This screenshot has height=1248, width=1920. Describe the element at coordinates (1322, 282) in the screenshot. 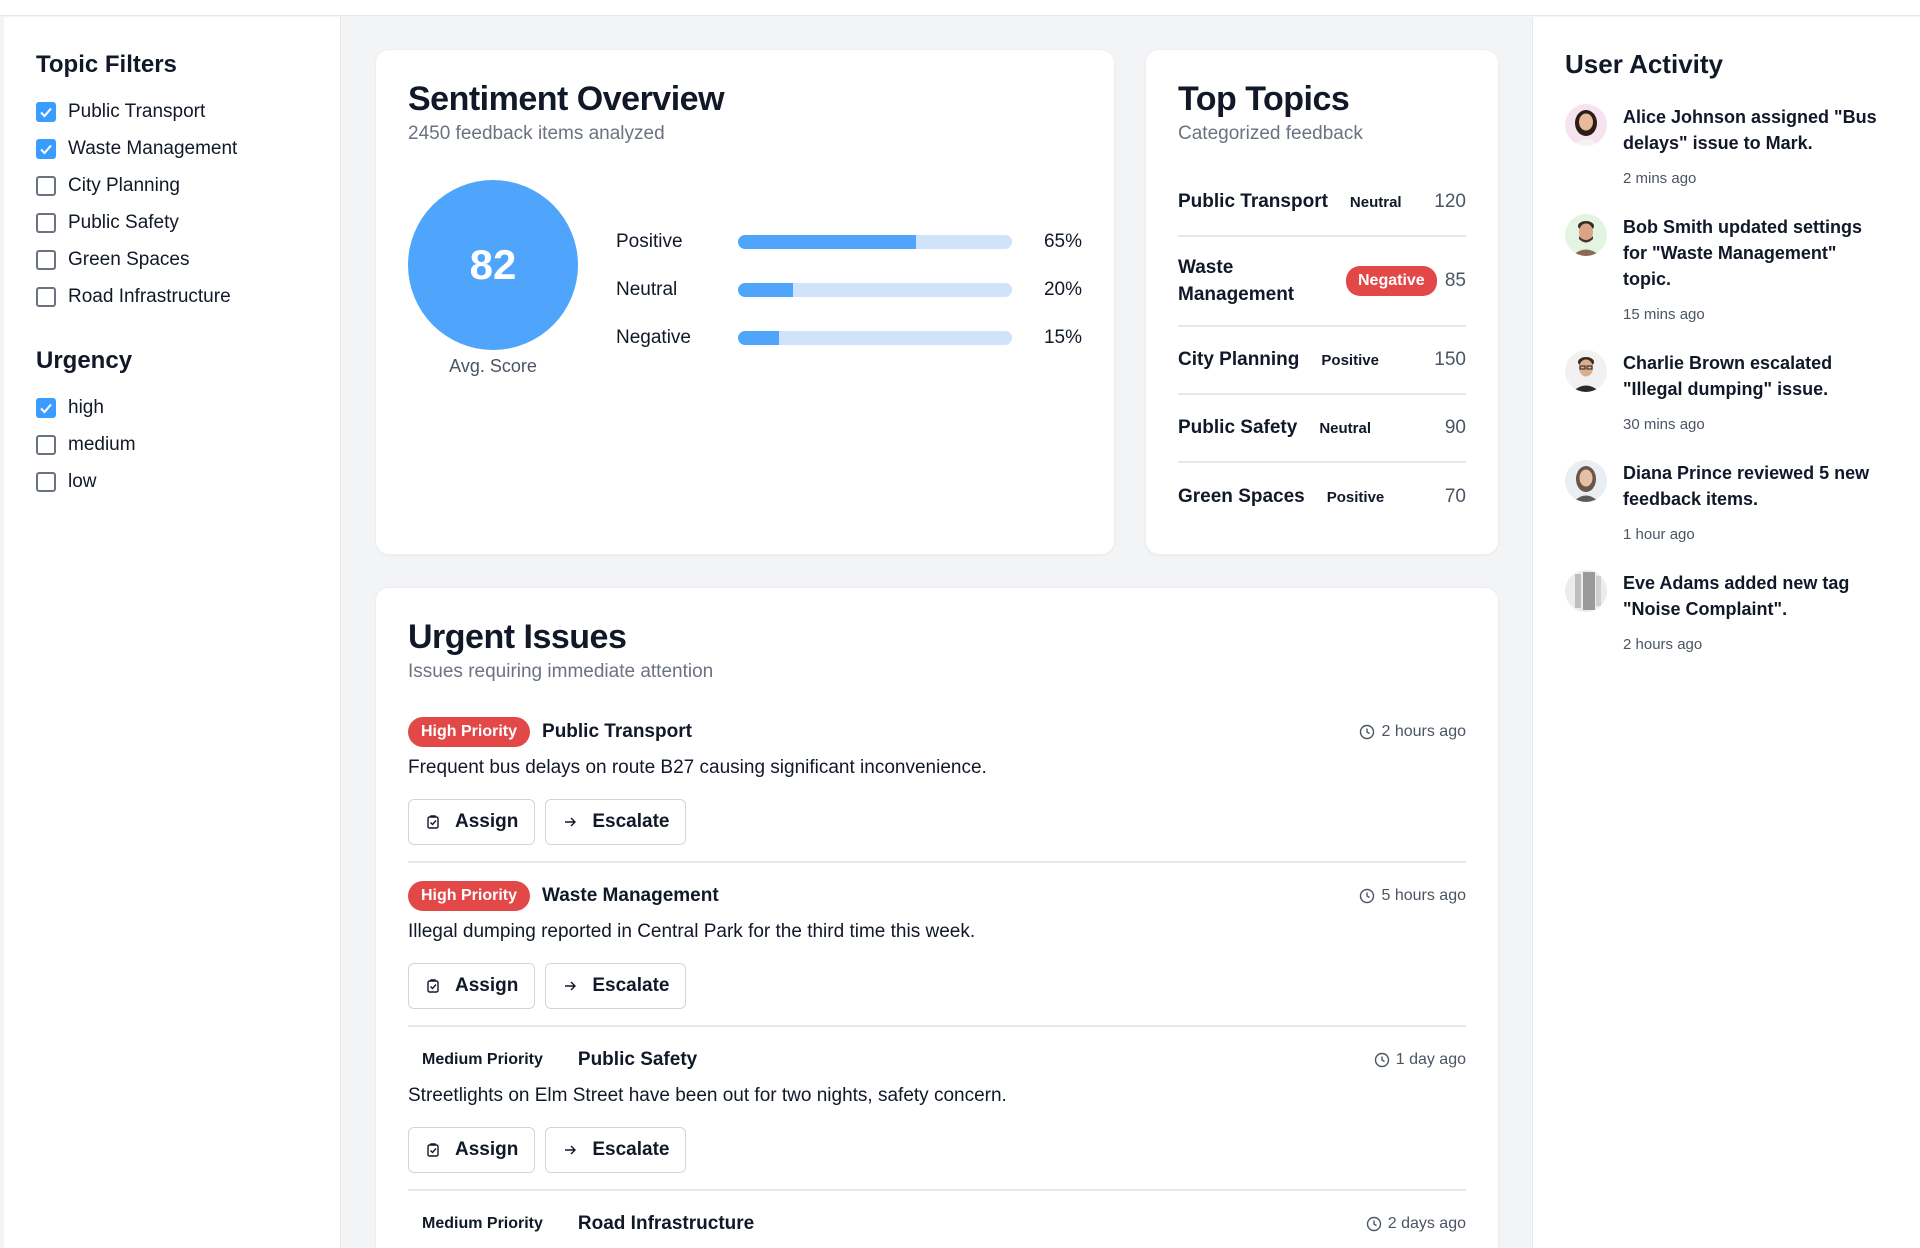

I see `topic-row: Waste Management Negative 85` at that location.